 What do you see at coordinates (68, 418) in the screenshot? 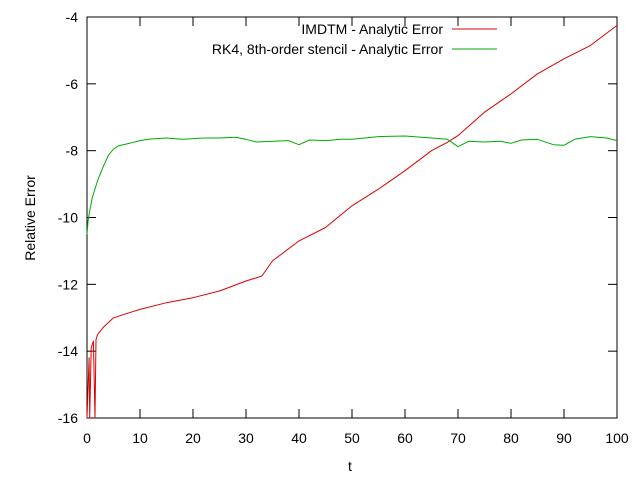
I see `y-tick-label: -16` at bounding box center [68, 418].